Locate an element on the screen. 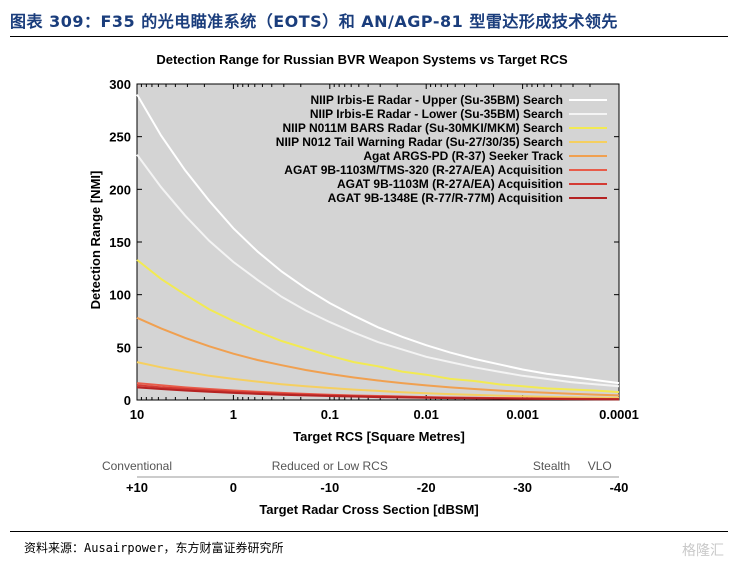  rcs-category-label: Reduced or Low RCS is located at coordinates (330, 466).